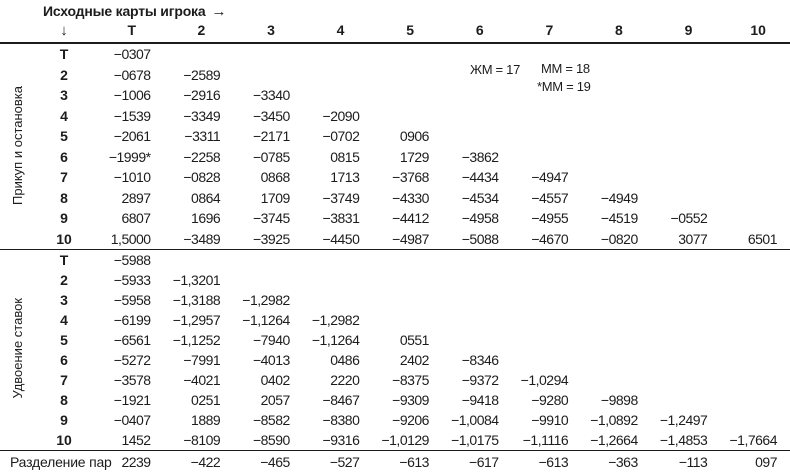  I want to click on table-row: 2 −5933 −1,3201, so click(395, 280).